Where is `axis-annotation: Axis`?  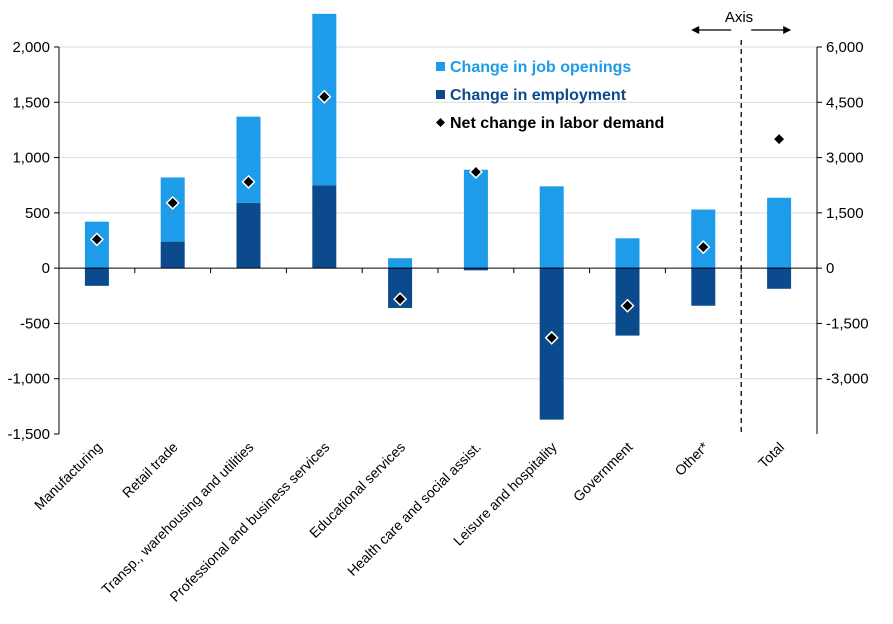 axis-annotation: Axis is located at coordinates (739, 17).